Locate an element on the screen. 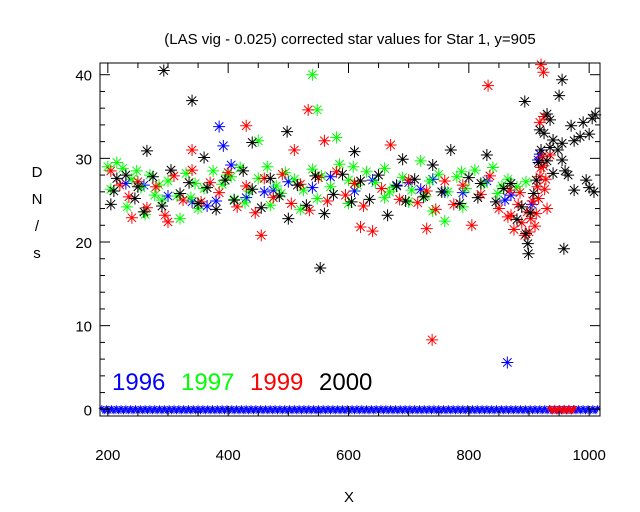 The image size is (640, 512). legend: 1996 1997 1999 2000 is located at coordinates (242, 382).